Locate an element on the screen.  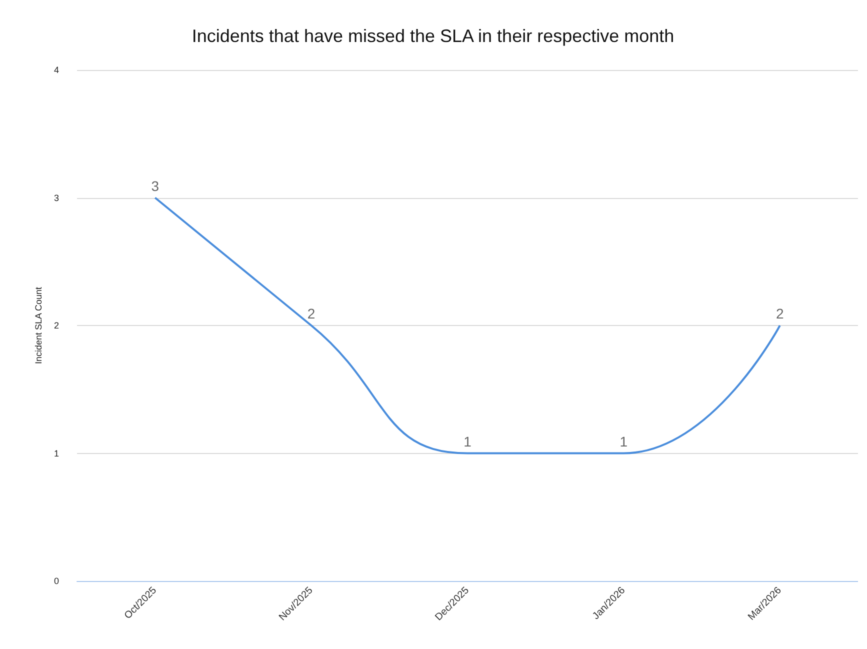
y-tick-label: 4 is located at coordinates (56, 70).